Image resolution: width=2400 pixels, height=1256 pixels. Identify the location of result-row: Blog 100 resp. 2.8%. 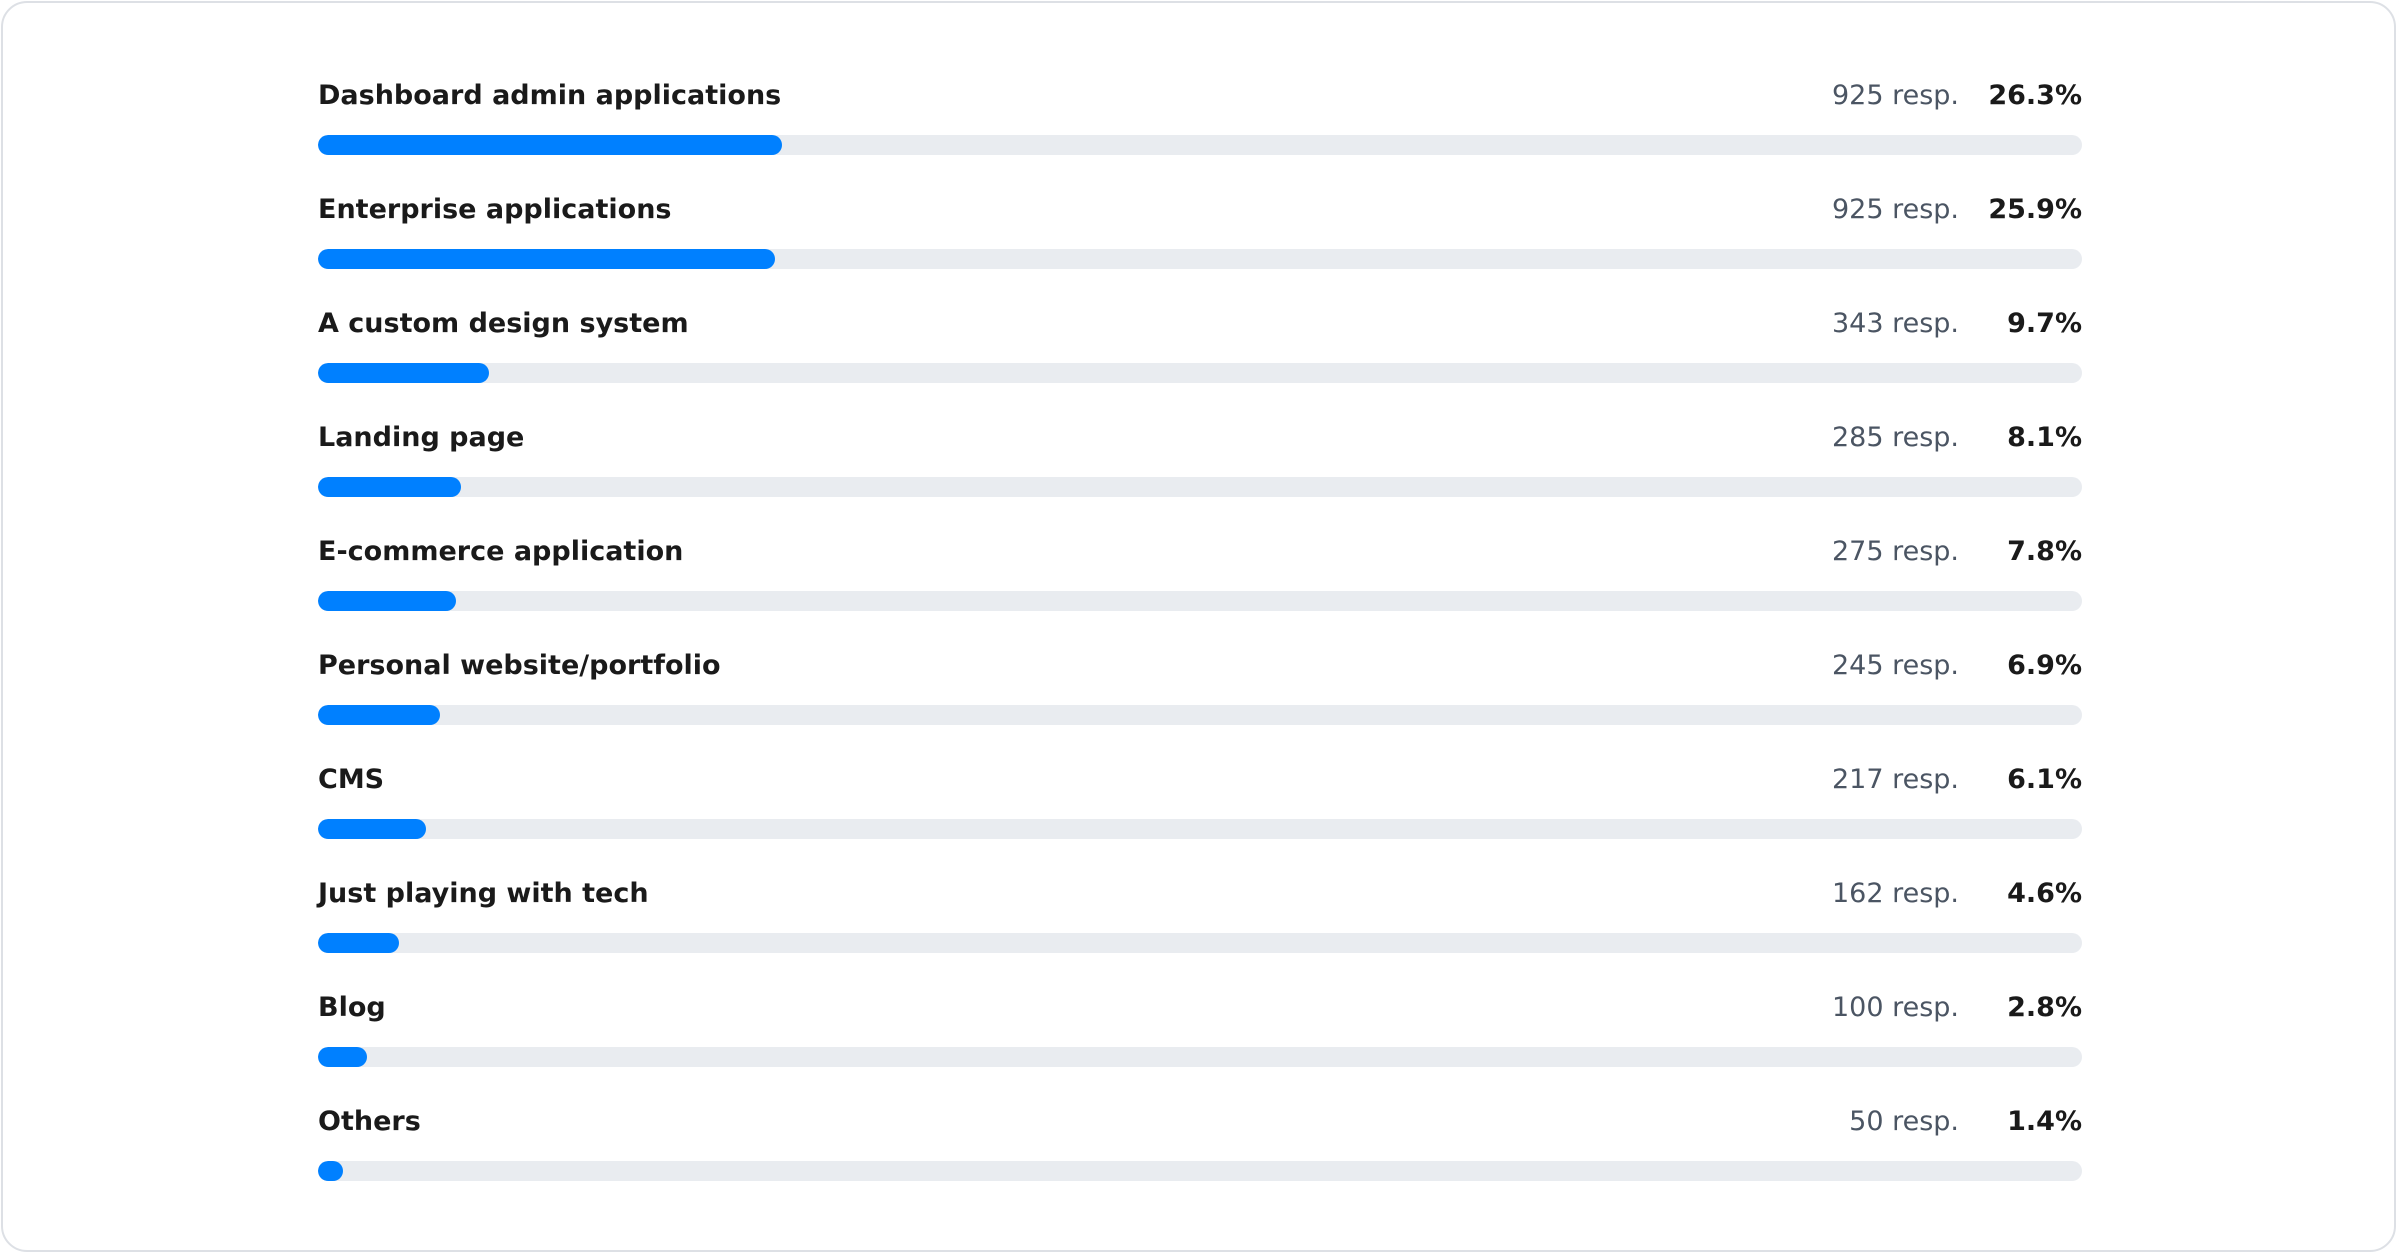
(1200, 1038).